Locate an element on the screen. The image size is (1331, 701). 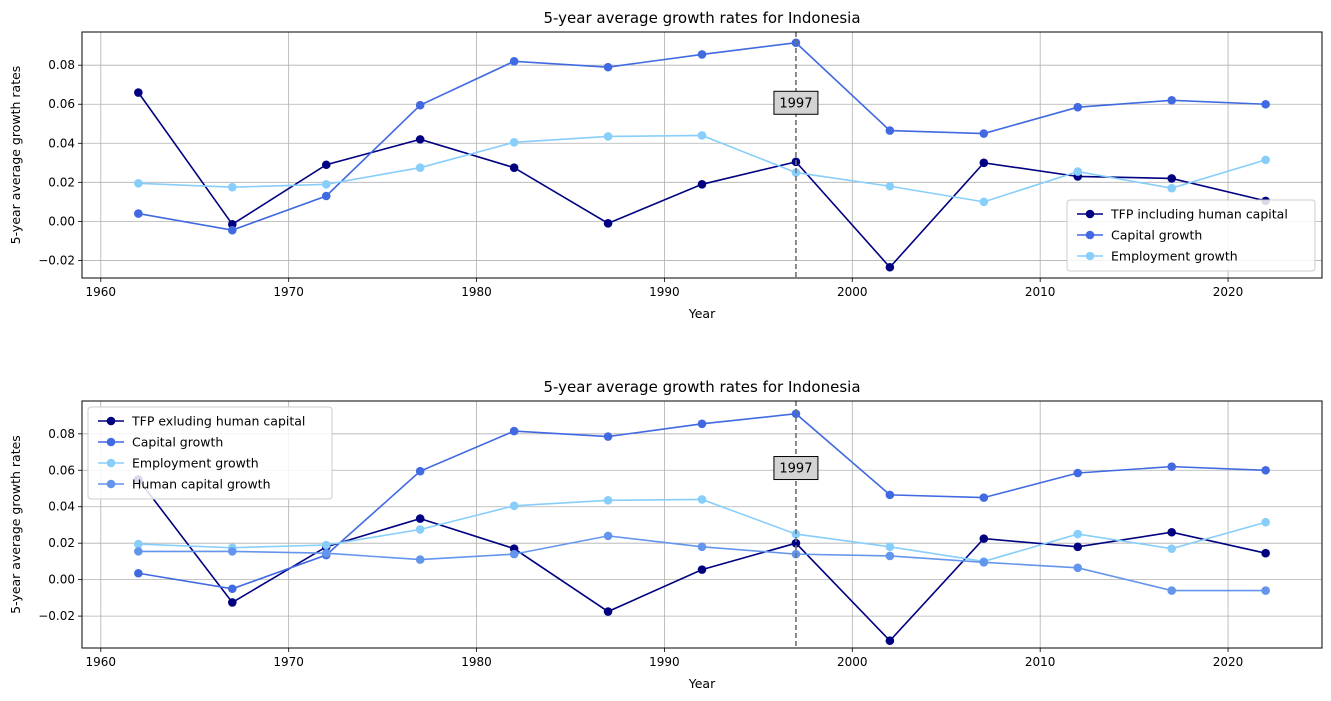
x-tick-label: 2010 is located at coordinates (1040, 292).